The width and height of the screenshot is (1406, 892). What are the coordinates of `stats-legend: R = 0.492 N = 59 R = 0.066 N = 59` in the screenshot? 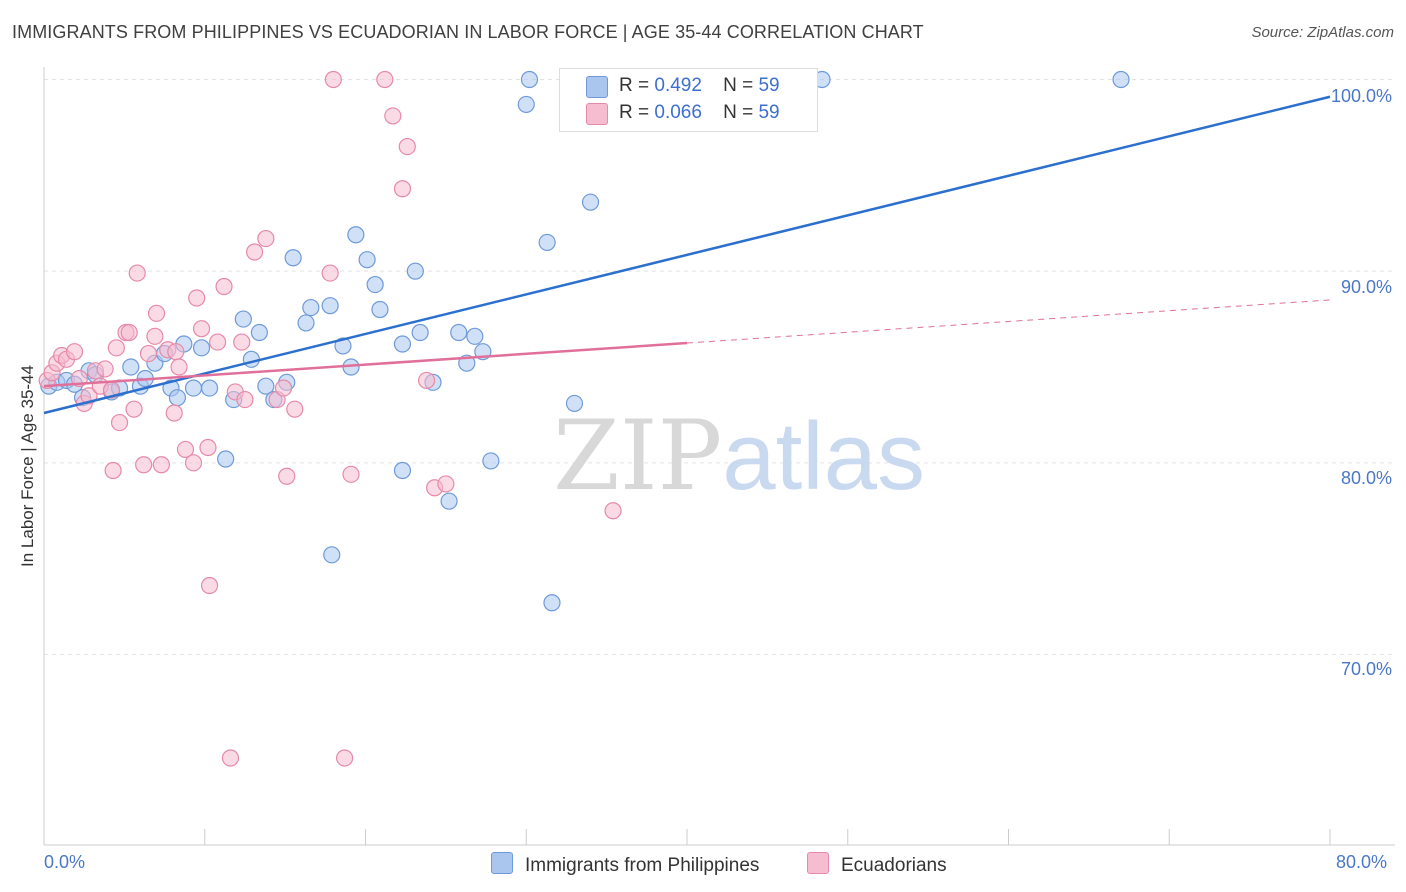 It's located at (688, 100).